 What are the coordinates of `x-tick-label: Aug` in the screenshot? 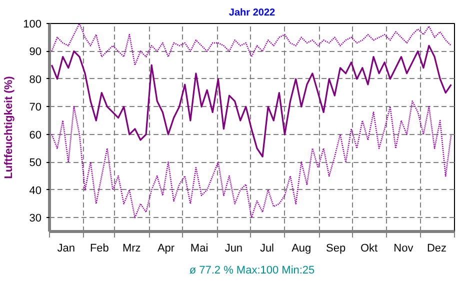 It's located at (302, 248).